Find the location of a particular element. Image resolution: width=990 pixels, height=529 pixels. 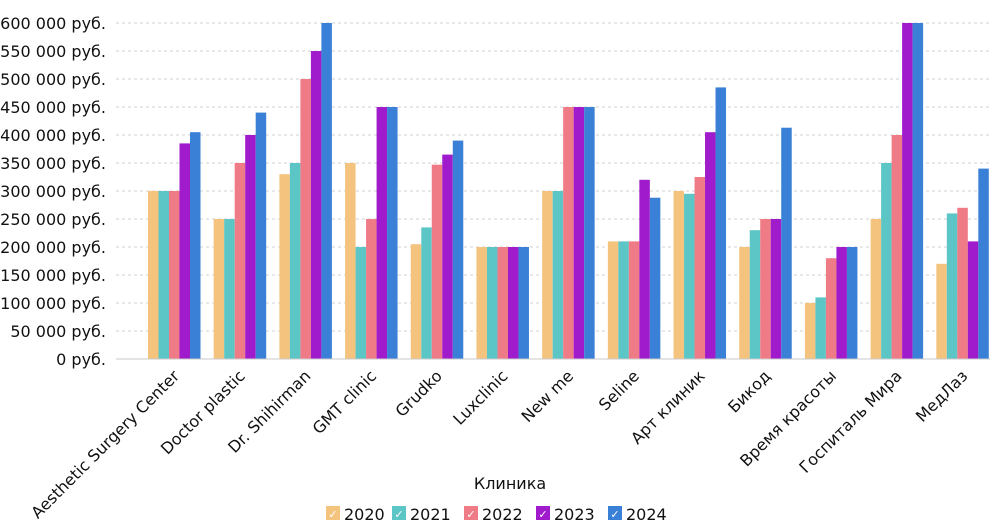

legend-item: ✓ 2022 is located at coordinates (493, 514).